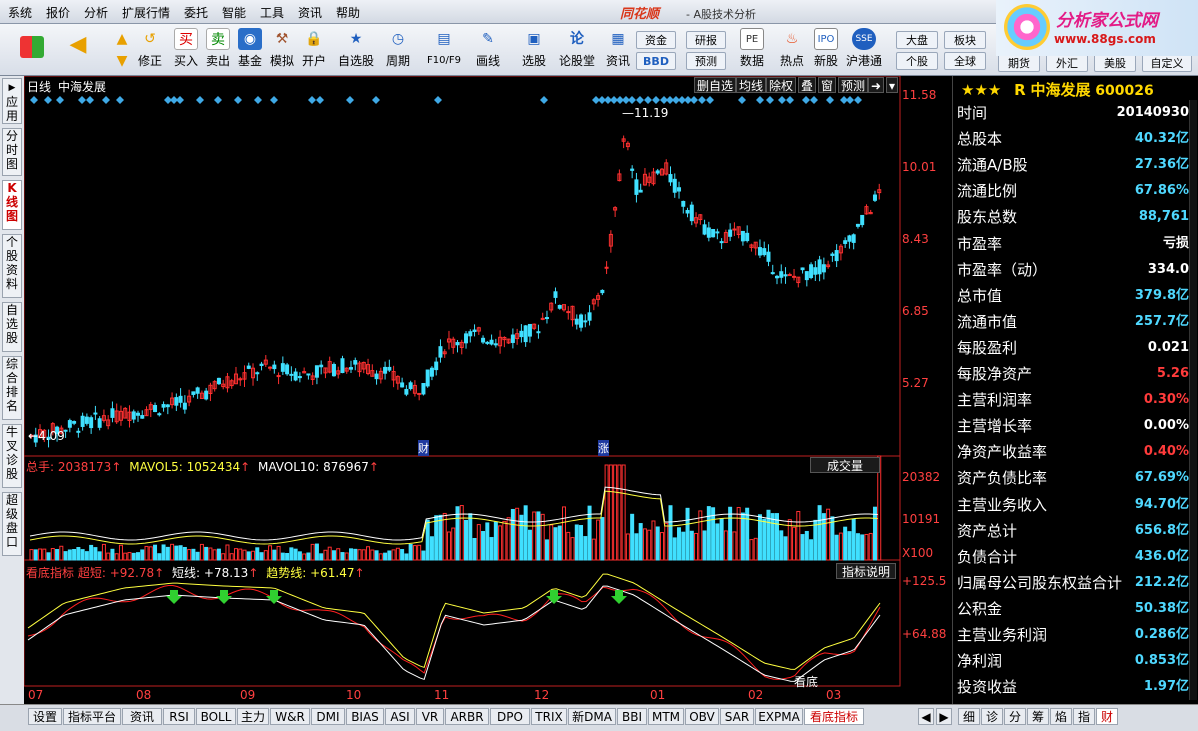  What do you see at coordinates (92, 716) in the screenshot?
I see `indicator-tab: 指标平台` at bounding box center [92, 716].